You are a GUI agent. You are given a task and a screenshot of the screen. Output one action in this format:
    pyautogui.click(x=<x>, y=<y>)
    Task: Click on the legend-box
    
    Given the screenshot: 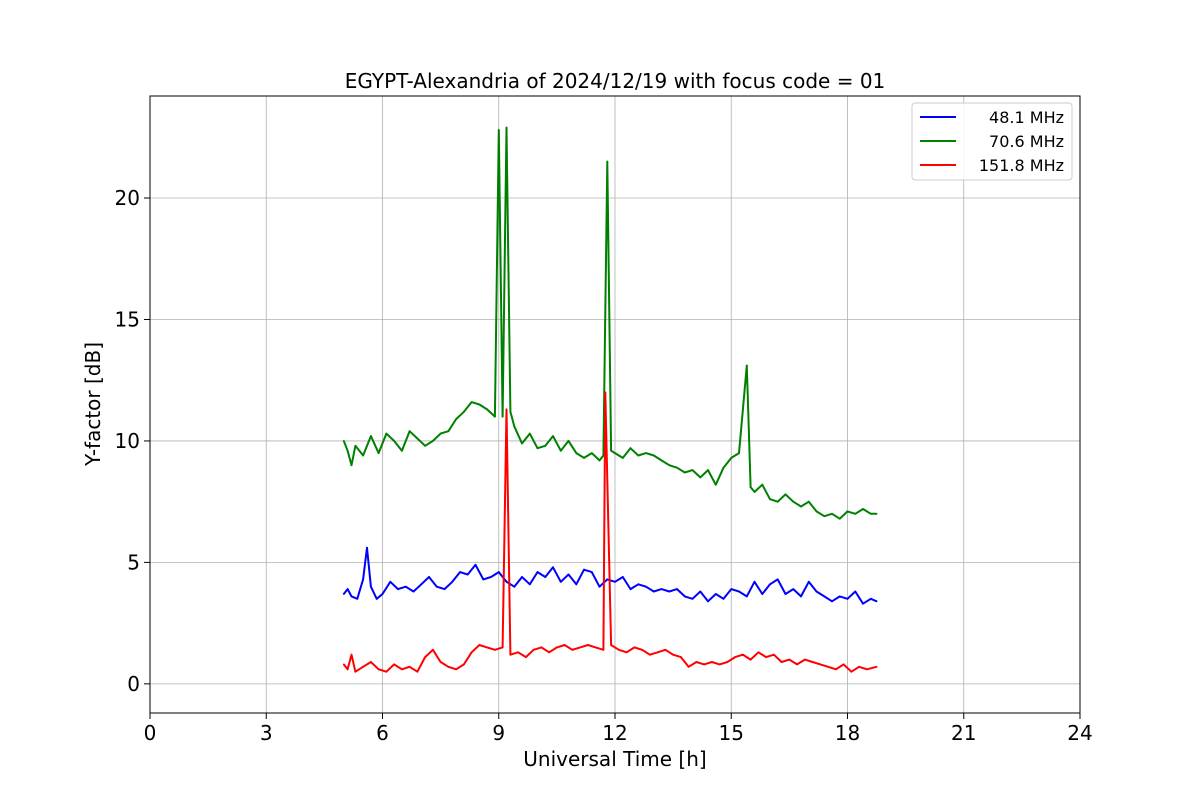 What is the action you would take?
    pyautogui.click(x=992, y=141)
    